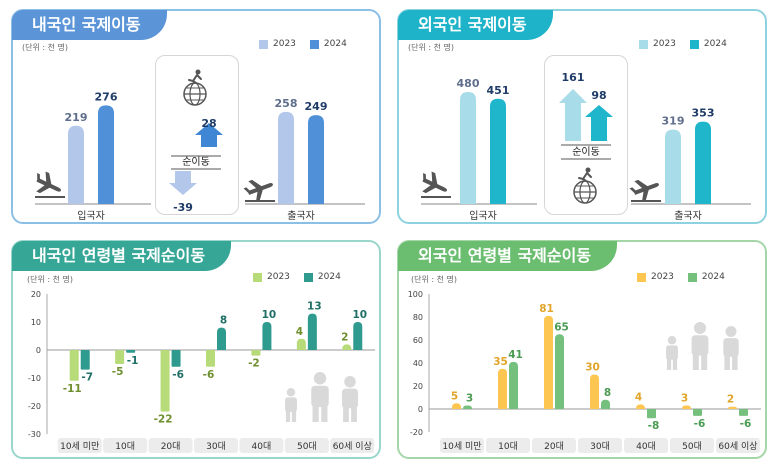 The image size is (777, 465). I want to click on y-tick-label: -20, so click(34, 406).